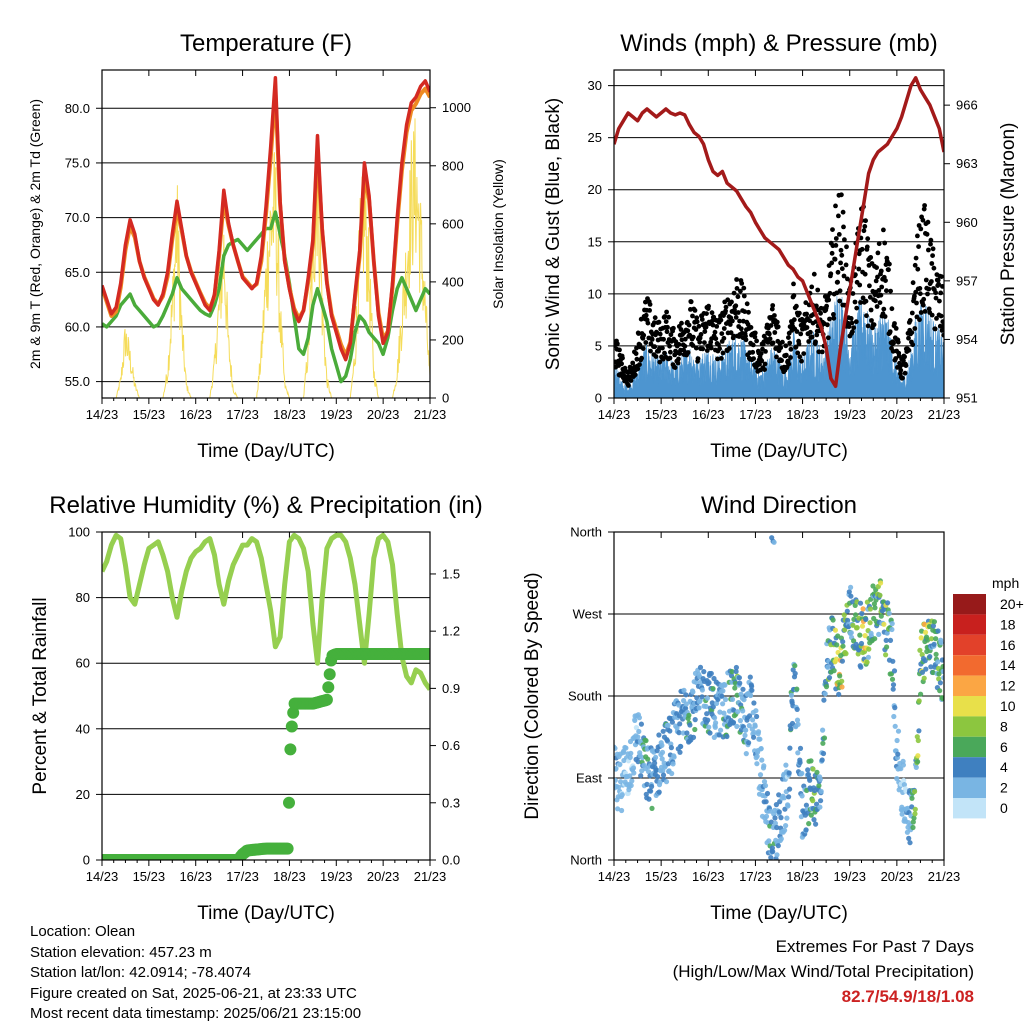 Image resolution: width=1024 pixels, height=1025 pixels. What do you see at coordinates (77, 108) in the screenshot?
I see `temperature-ytick-label: 80.0` at bounding box center [77, 108].